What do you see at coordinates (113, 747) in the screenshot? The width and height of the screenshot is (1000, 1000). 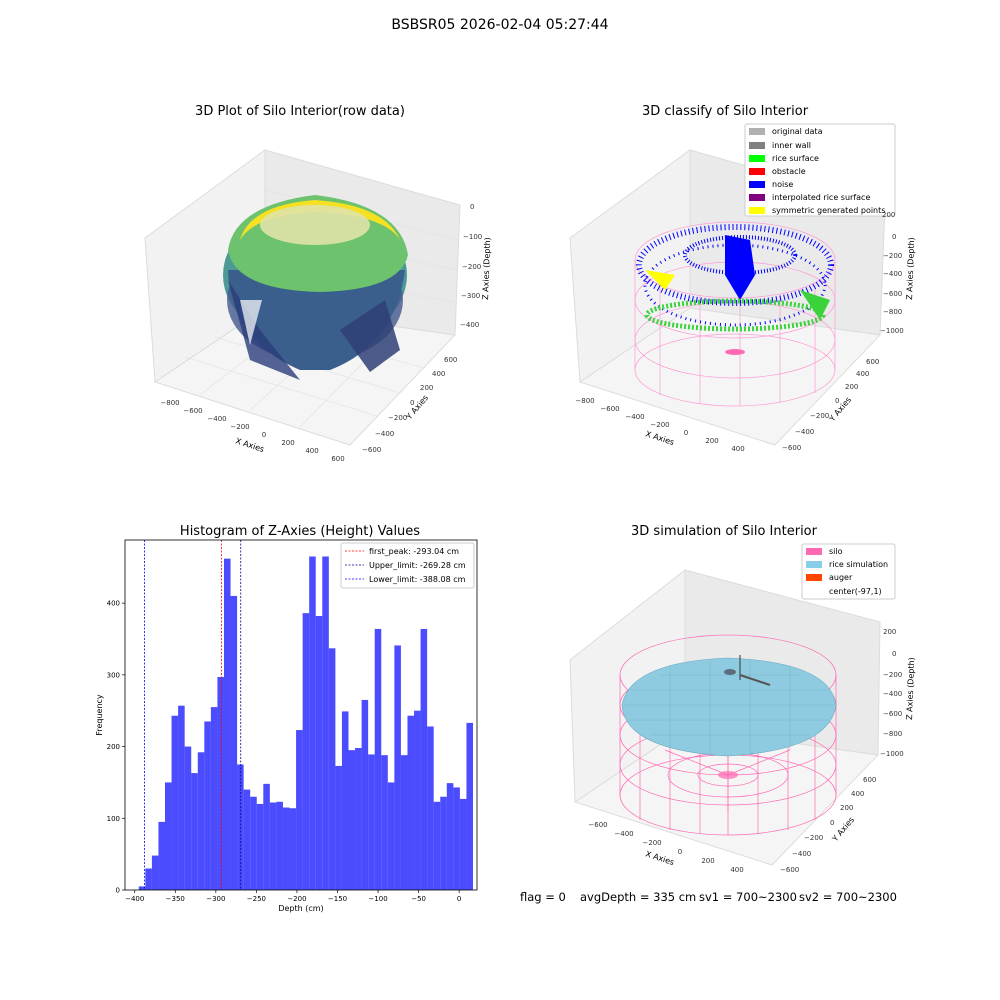 I see `histogram-ytick-label: 200` at bounding box center [113, 747].